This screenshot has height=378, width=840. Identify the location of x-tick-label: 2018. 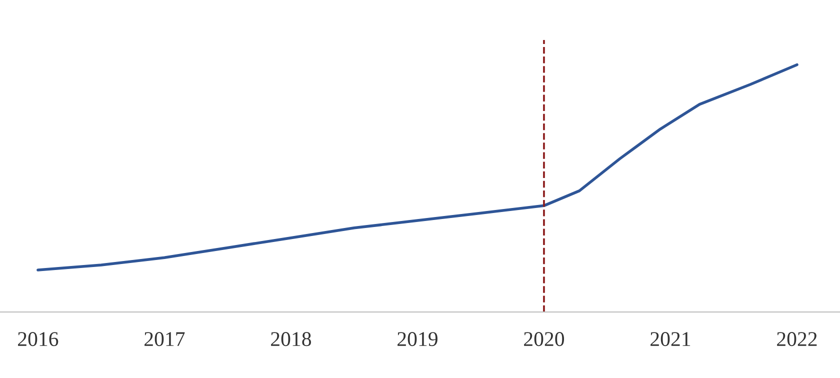
(291, 339).